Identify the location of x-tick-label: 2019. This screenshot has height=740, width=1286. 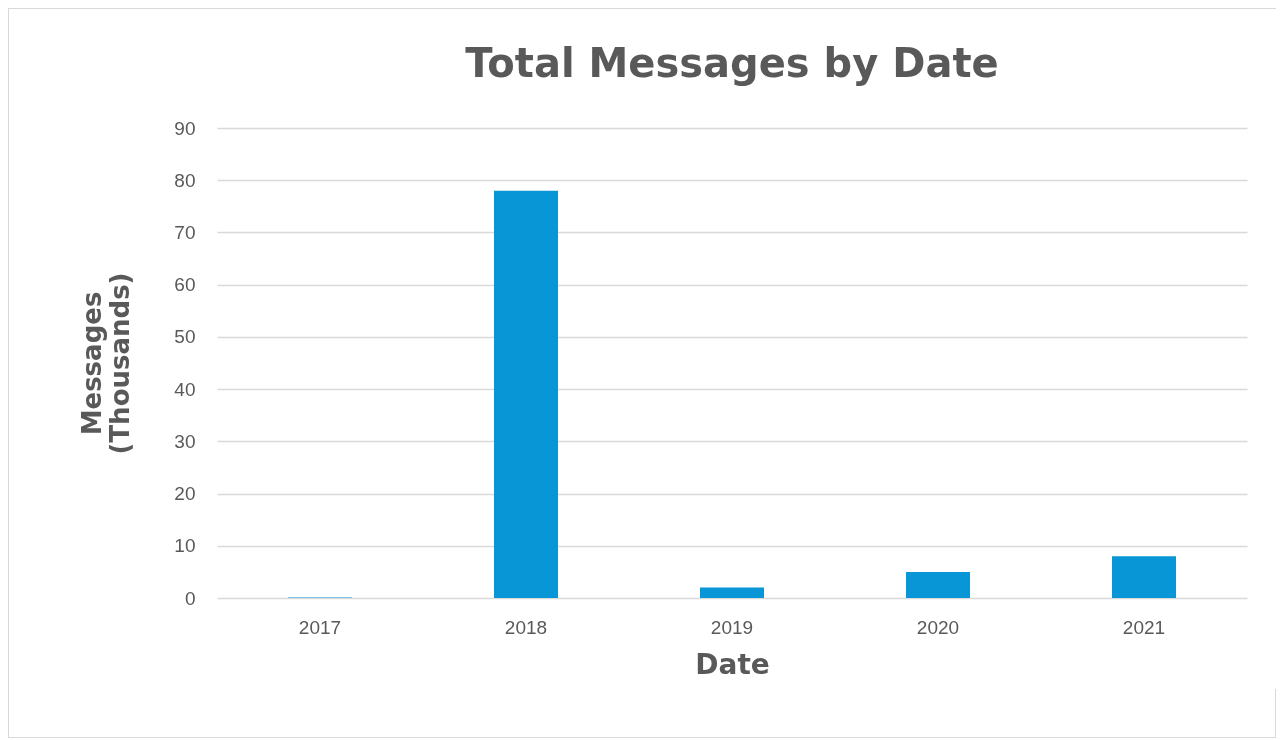
(732, 627).